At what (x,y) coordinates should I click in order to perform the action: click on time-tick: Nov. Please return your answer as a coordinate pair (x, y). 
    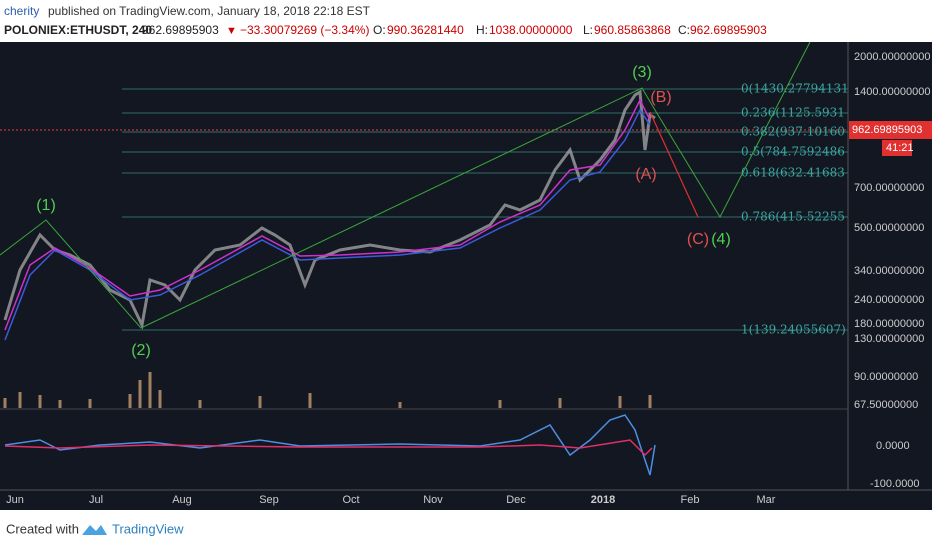
    Looking at the image, I should click on (433, 500).